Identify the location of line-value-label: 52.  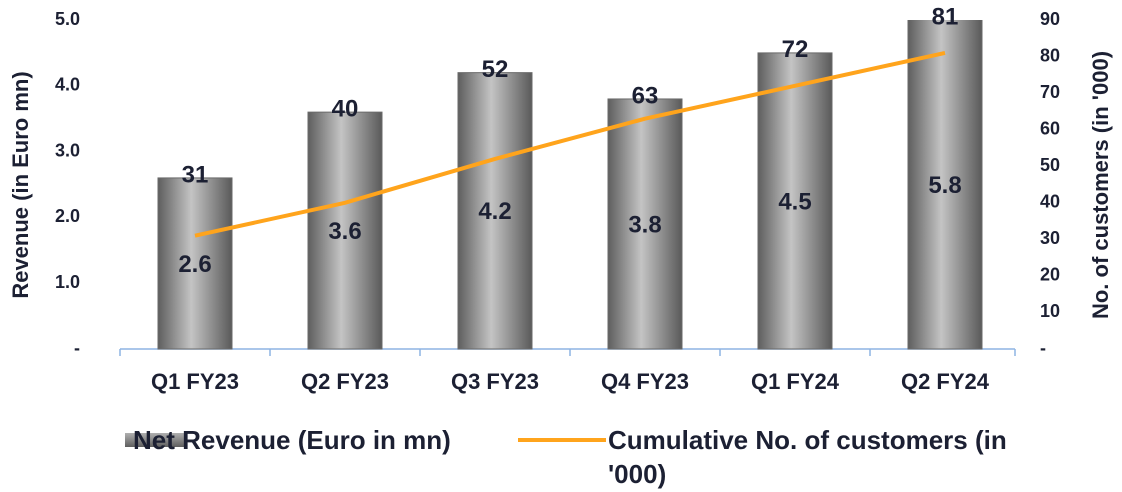
(495, 69).